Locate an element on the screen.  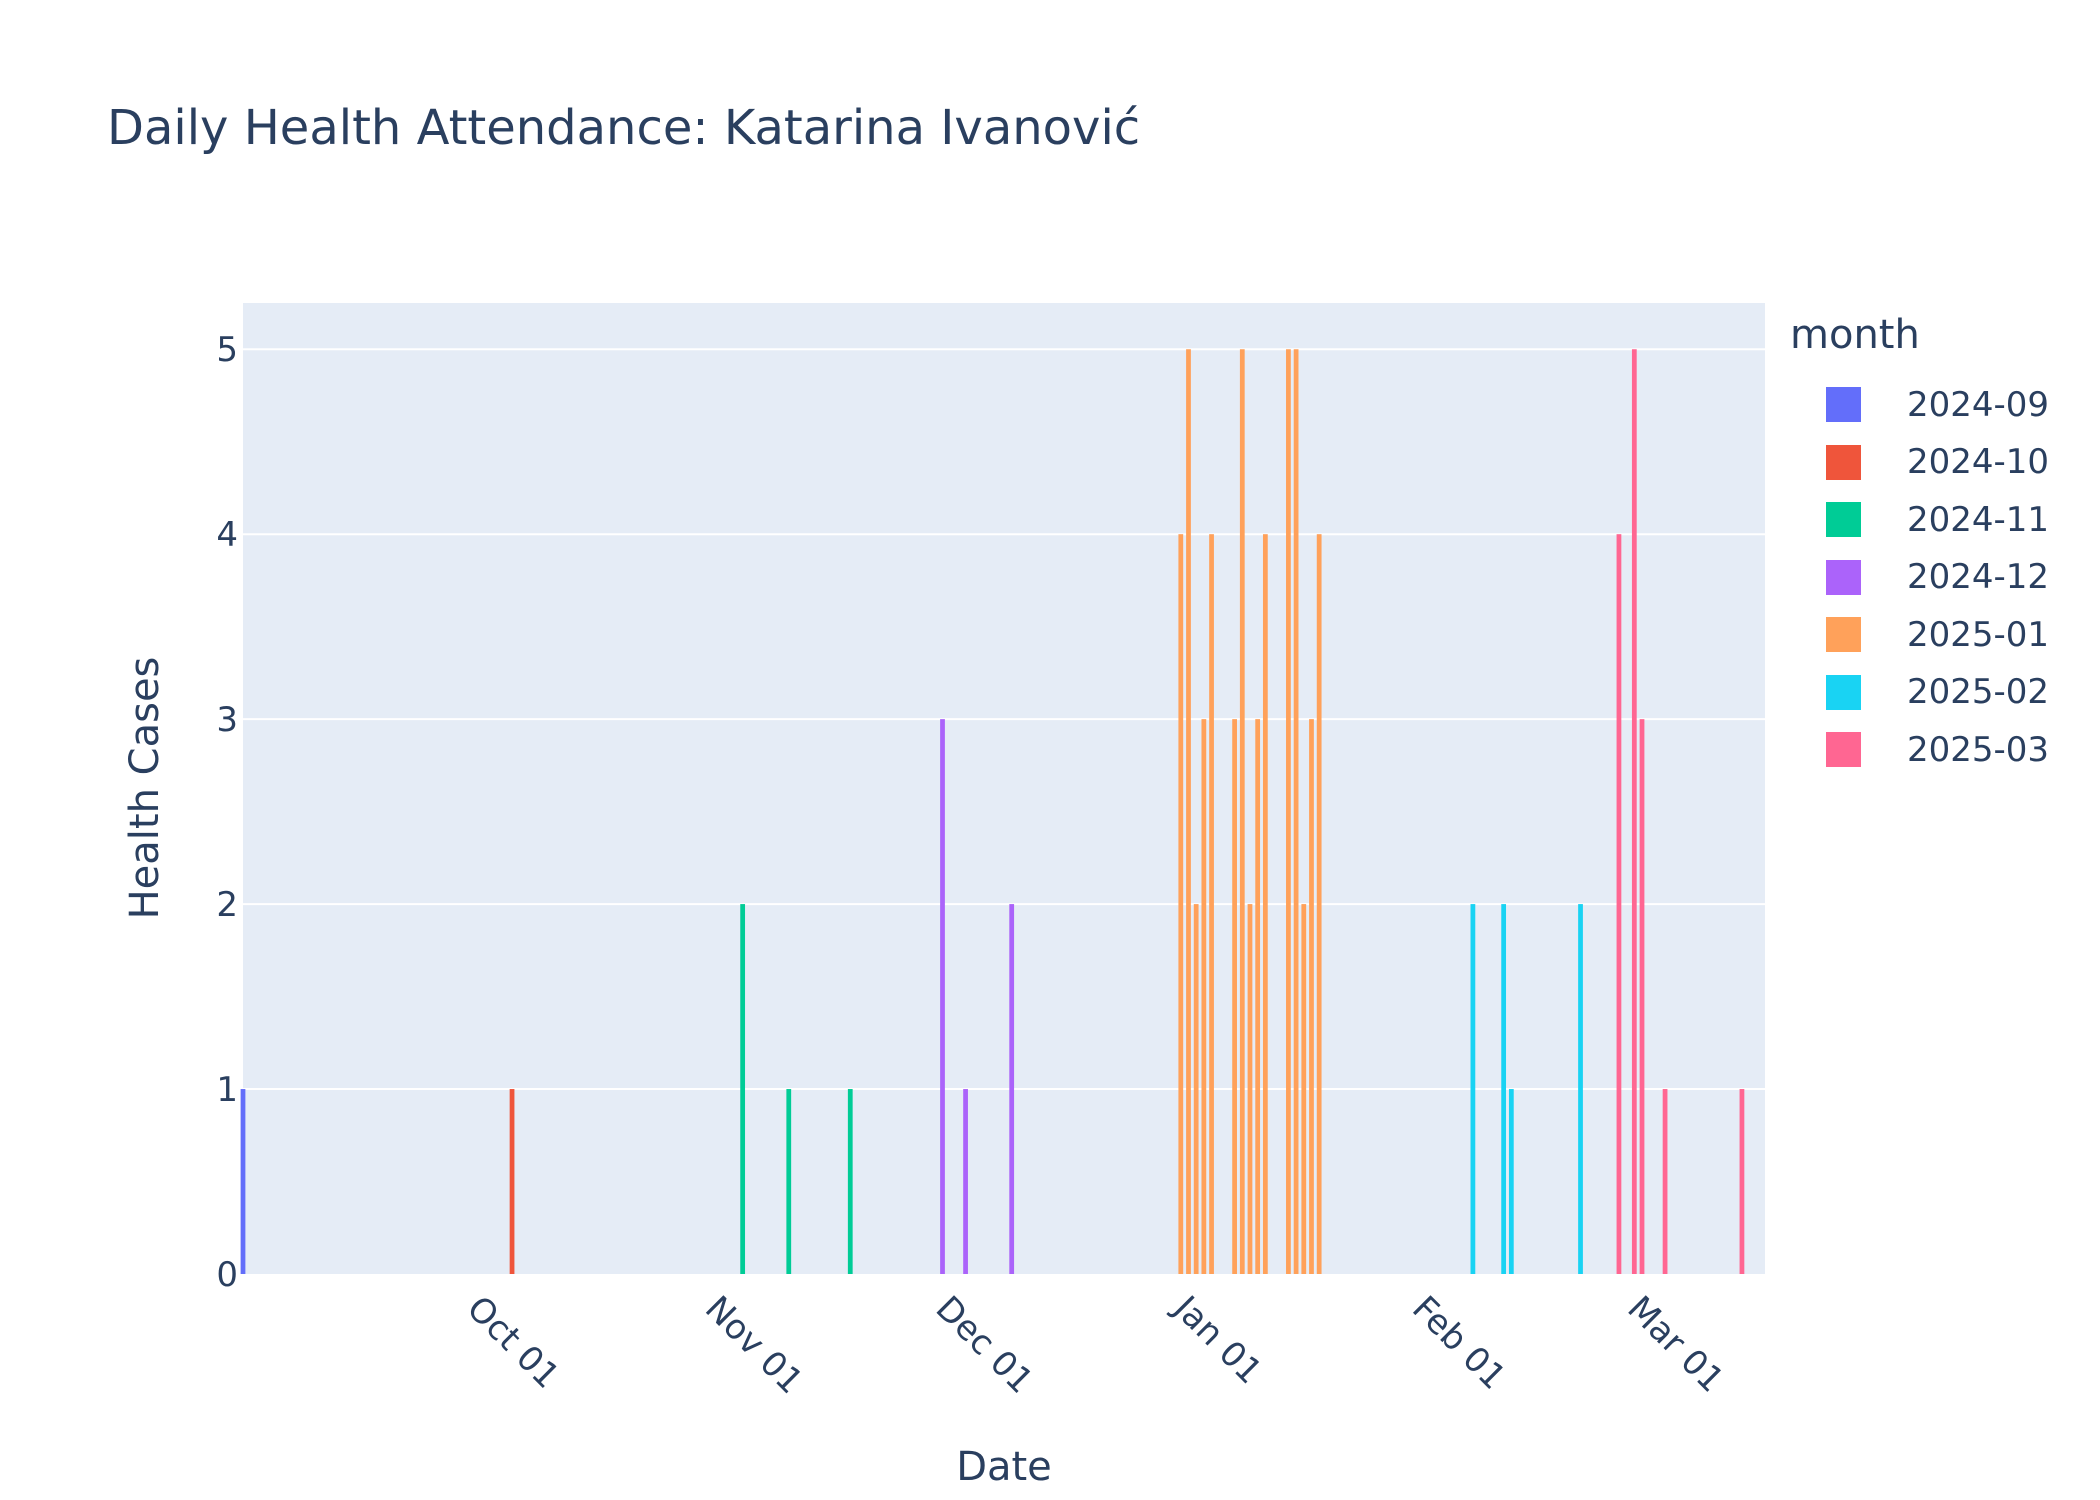
y-tick-label: 4 is located at coordinates (227, 535).